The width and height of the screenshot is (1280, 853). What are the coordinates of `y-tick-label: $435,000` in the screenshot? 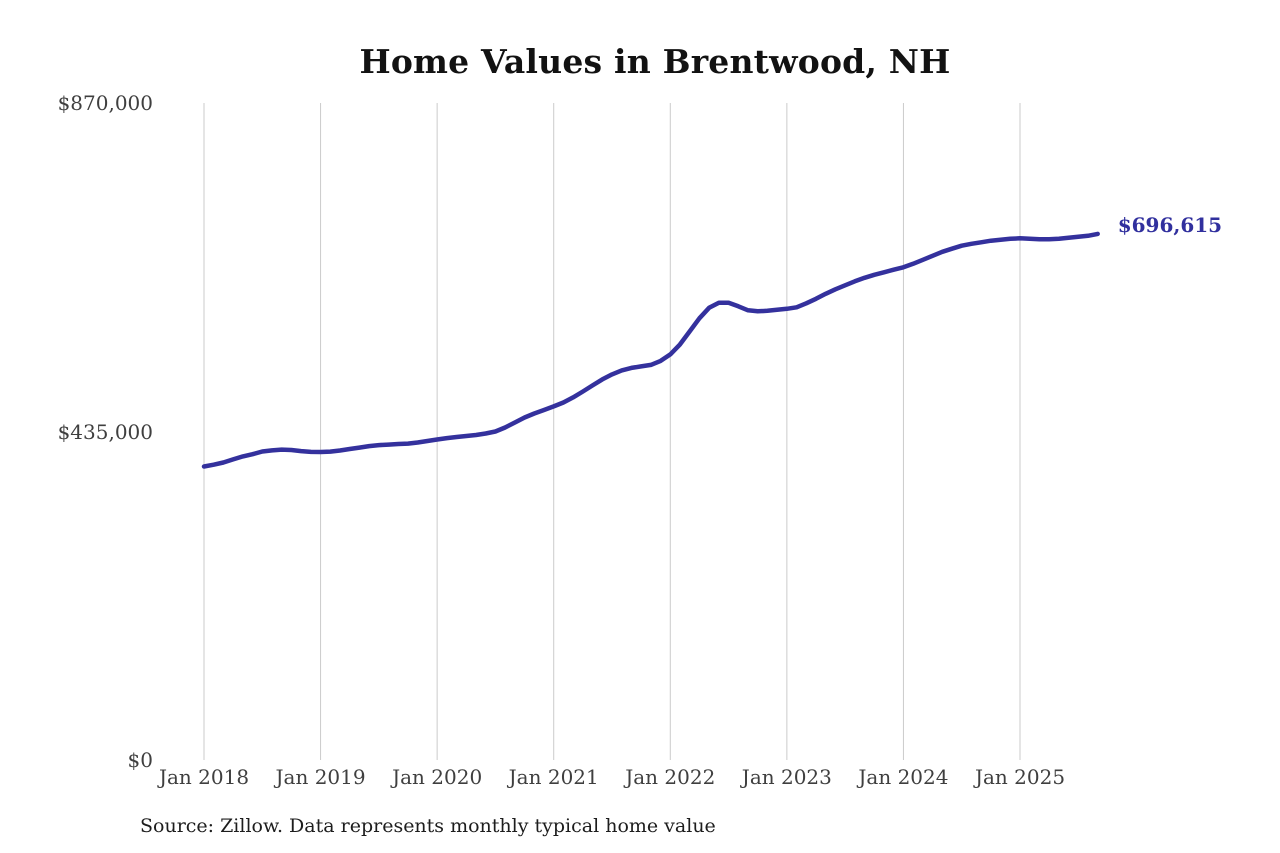 It's located at (105, 431).